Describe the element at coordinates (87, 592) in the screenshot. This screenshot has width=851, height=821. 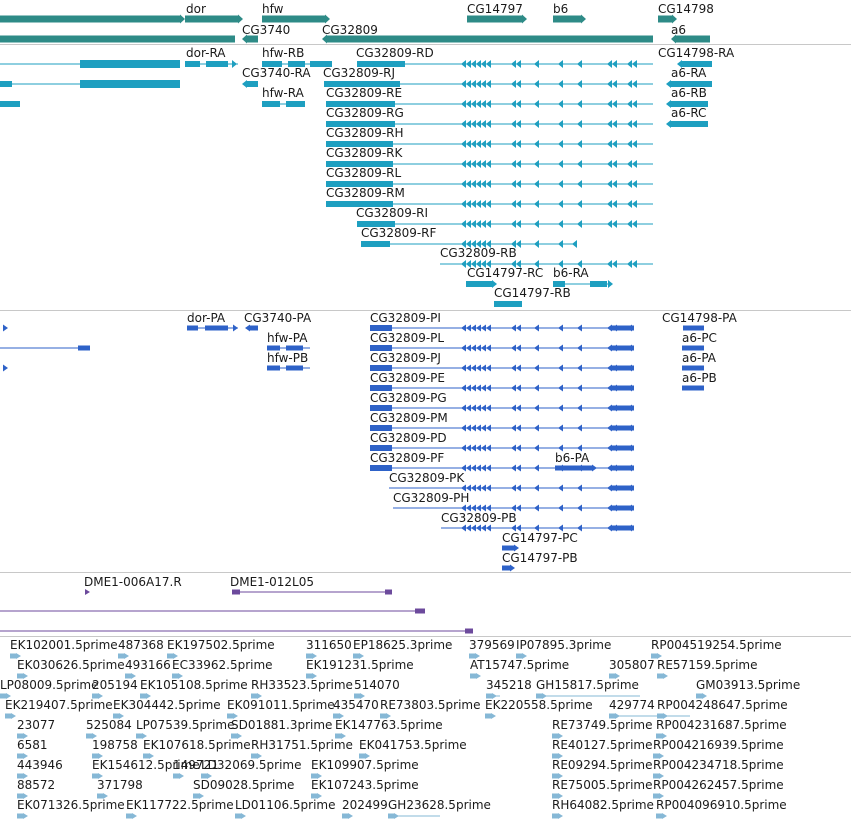
I see `oligo-glyph` at that location.